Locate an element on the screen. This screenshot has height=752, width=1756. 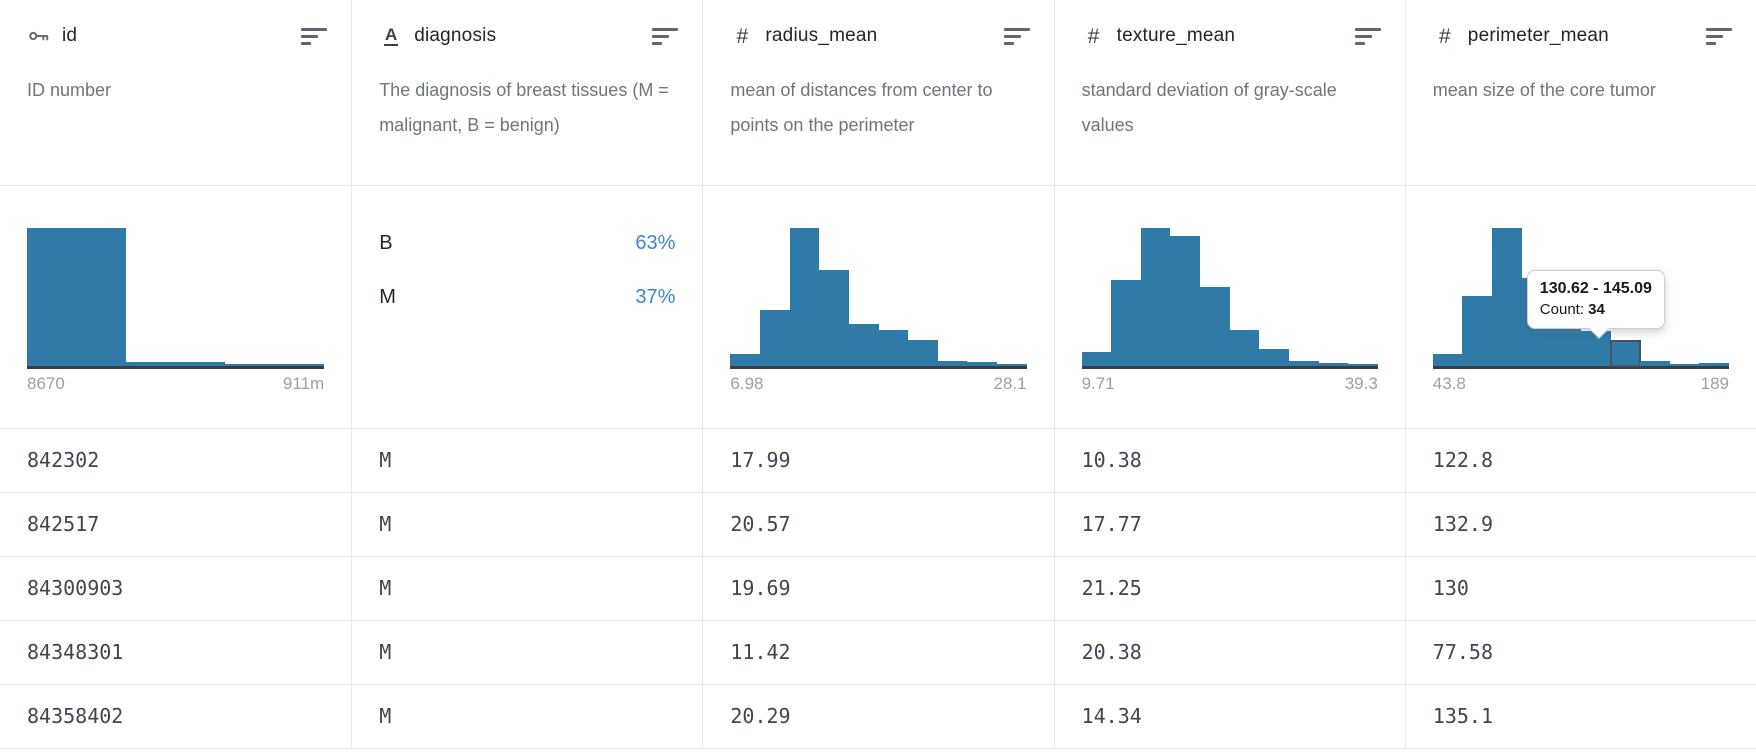
axis-max-label: 189 is located at coordinates (1714, 383).